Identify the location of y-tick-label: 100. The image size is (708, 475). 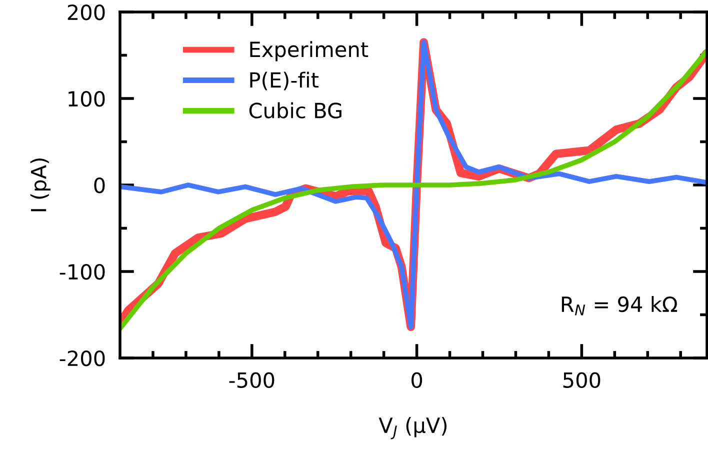
(86, 98).